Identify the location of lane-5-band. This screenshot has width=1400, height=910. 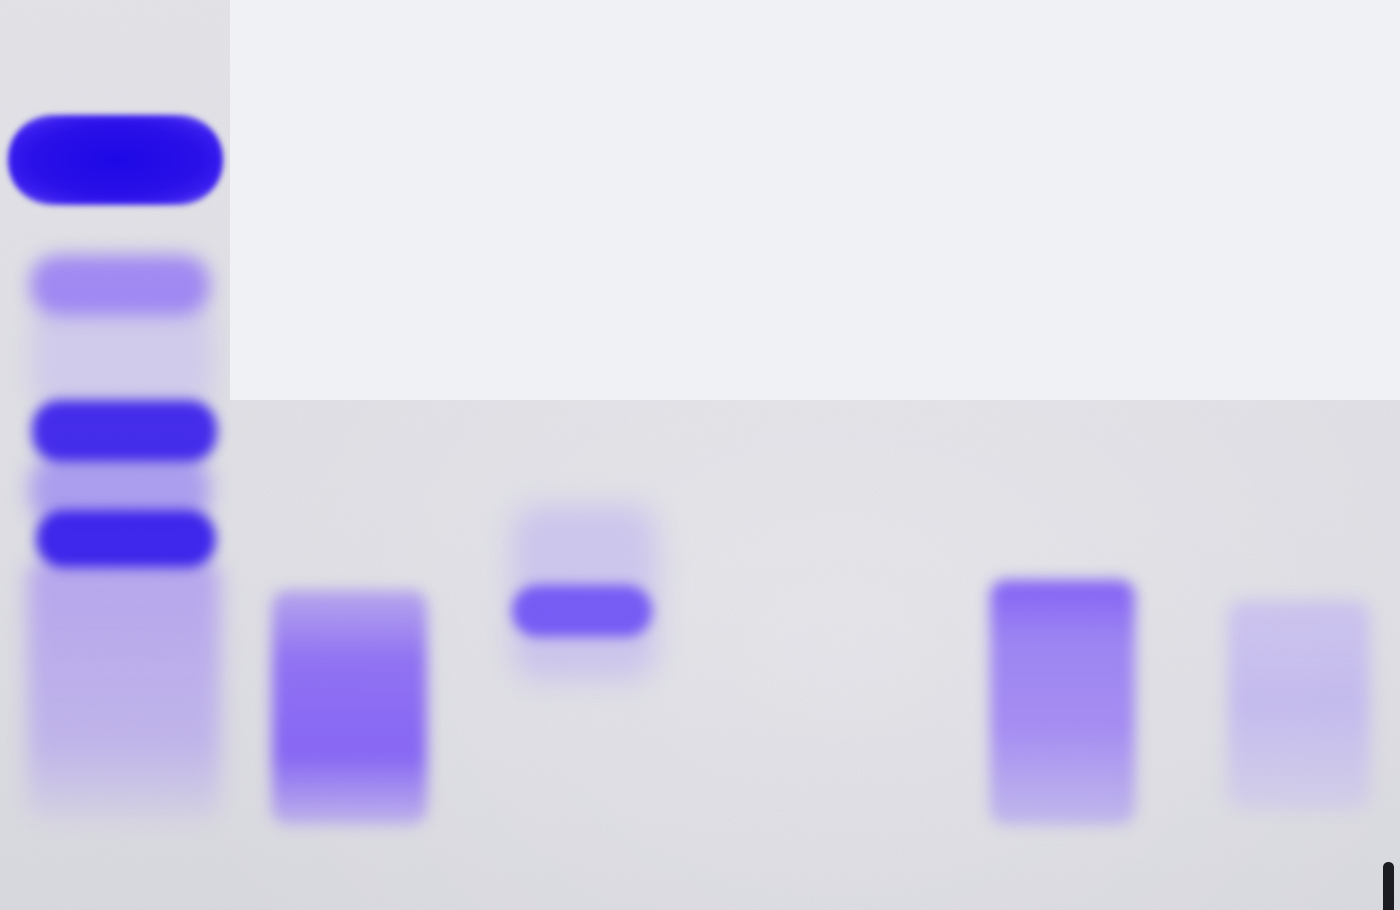
(1062, 702).